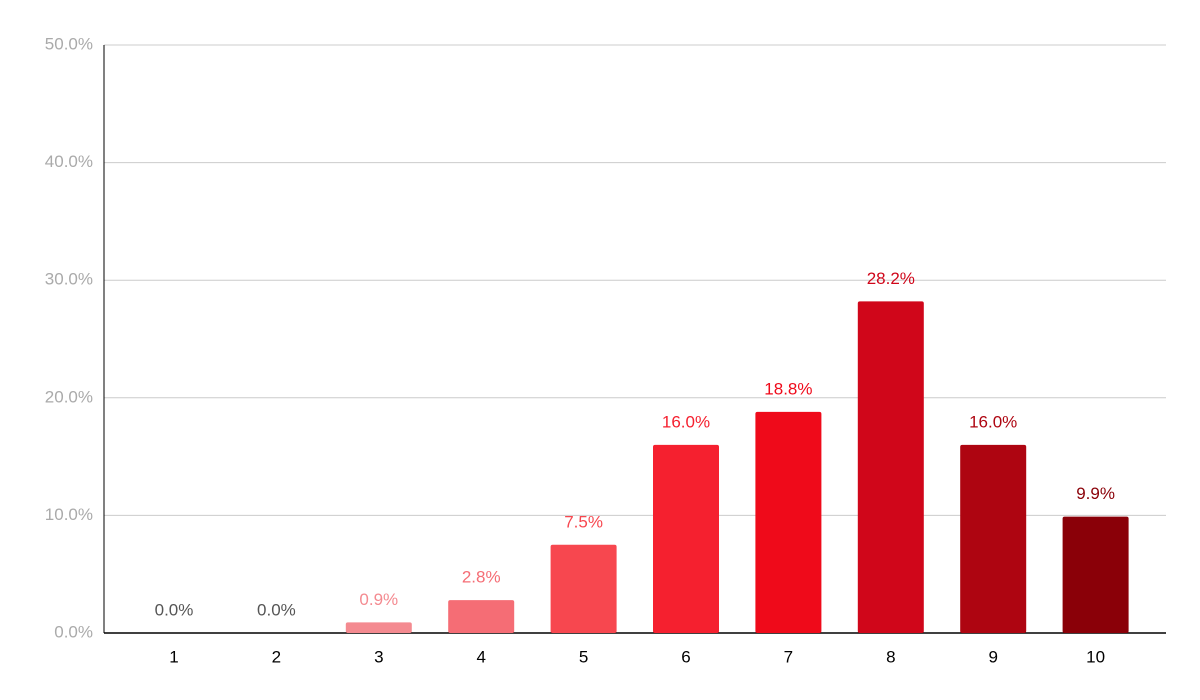 The height and width of the screenshot is (700, 1200). Describe the element at coordinates (73, 631) in the screenshot. I see `y-tick-label: 0.0%` at that location.